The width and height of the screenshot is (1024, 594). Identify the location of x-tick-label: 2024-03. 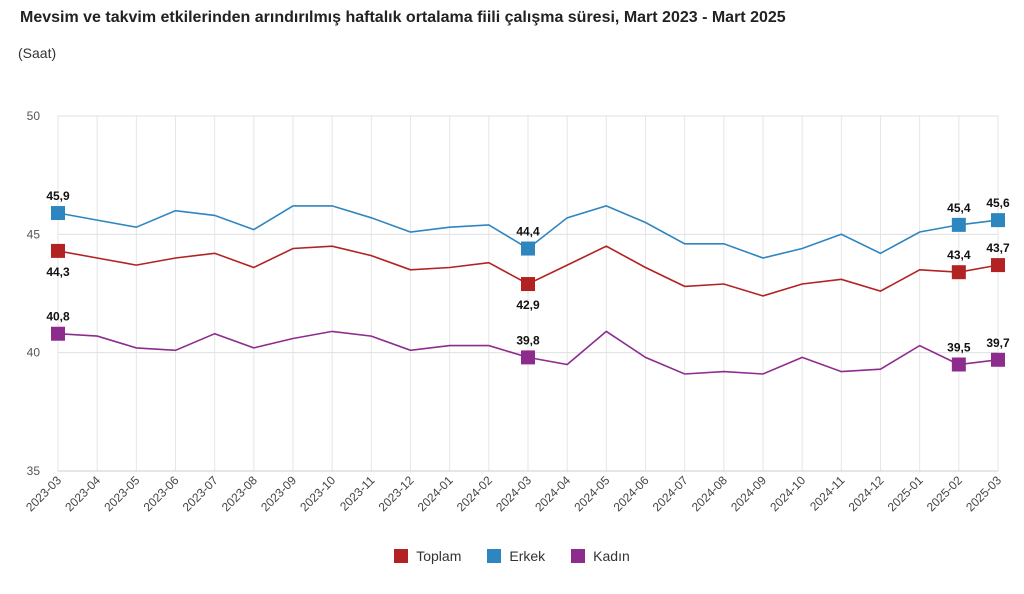
(513, 493).